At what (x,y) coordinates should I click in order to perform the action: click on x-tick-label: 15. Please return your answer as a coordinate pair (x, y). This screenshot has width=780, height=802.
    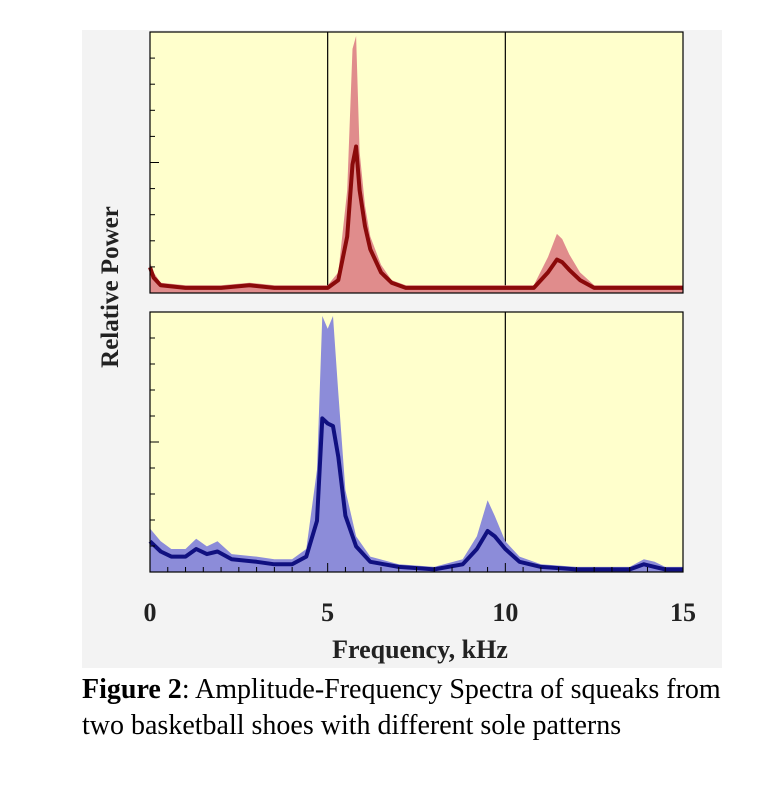
    Looking at the image, I should click on (683, 612).